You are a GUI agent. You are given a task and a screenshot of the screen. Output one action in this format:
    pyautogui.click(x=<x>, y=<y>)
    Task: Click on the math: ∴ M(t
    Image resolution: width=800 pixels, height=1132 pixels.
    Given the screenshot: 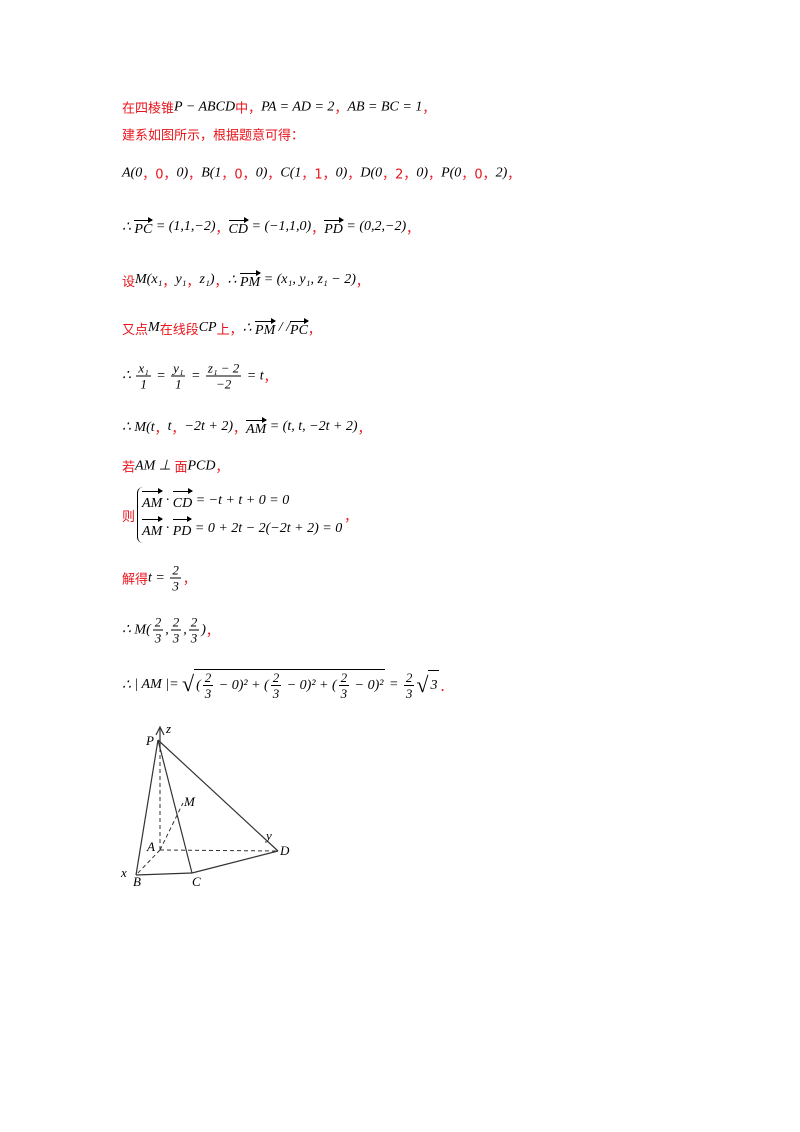 What is the action you would take?
    pyautogui.click(x=138, y=427)
    